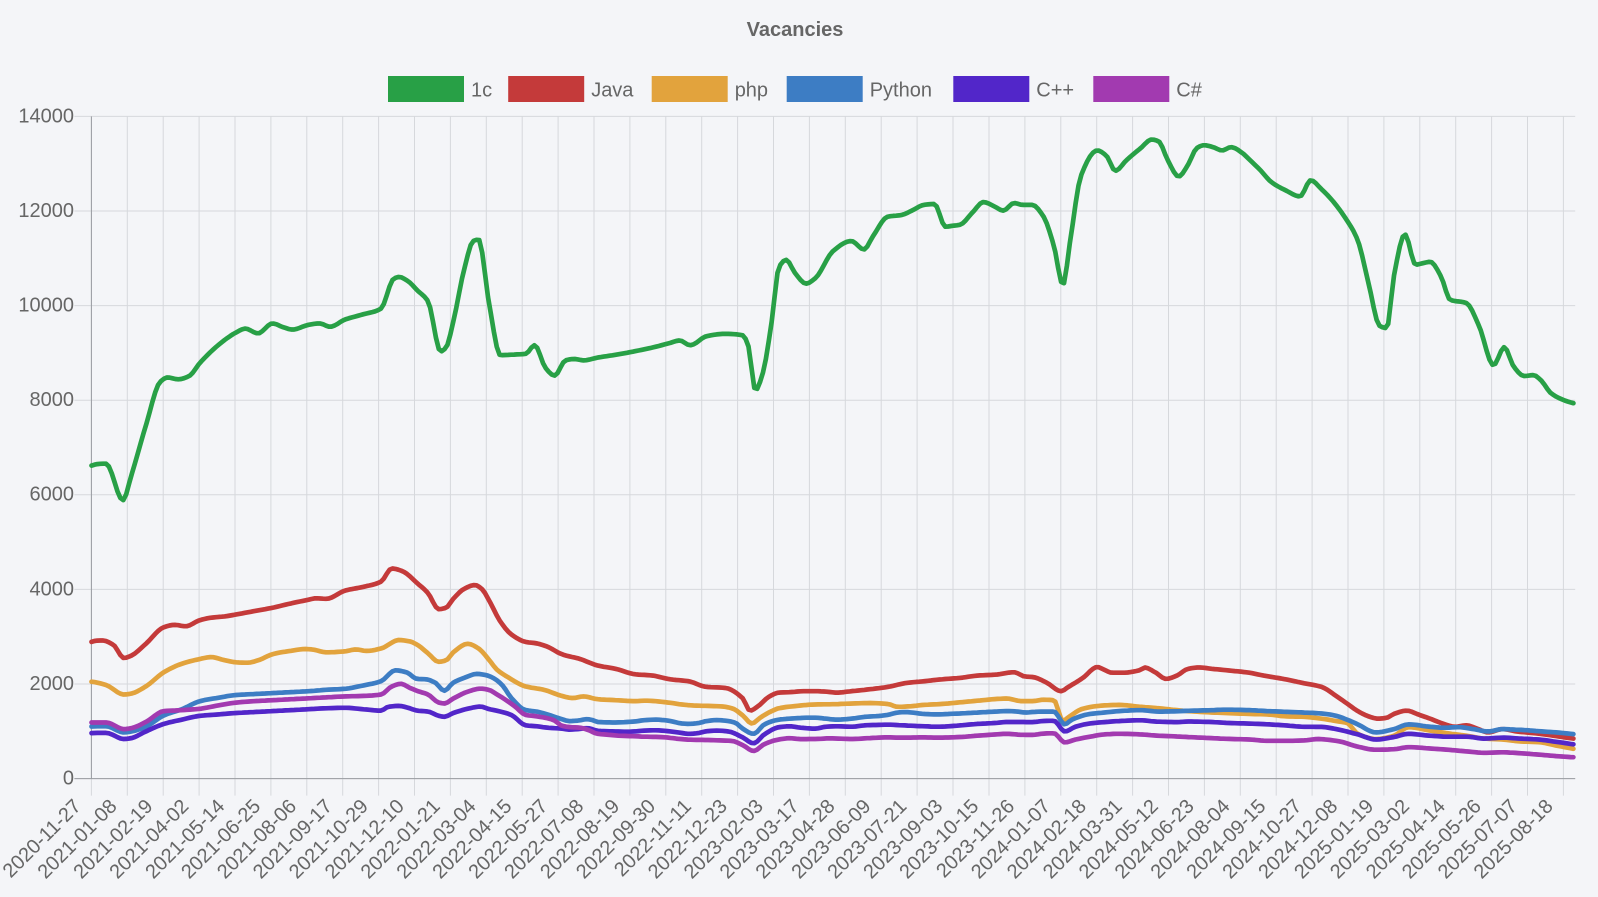 The image size is (1598, 897). Describe the element at coordinates (68, 779) in the screenshot. I see `svg-text: 0` at that location.